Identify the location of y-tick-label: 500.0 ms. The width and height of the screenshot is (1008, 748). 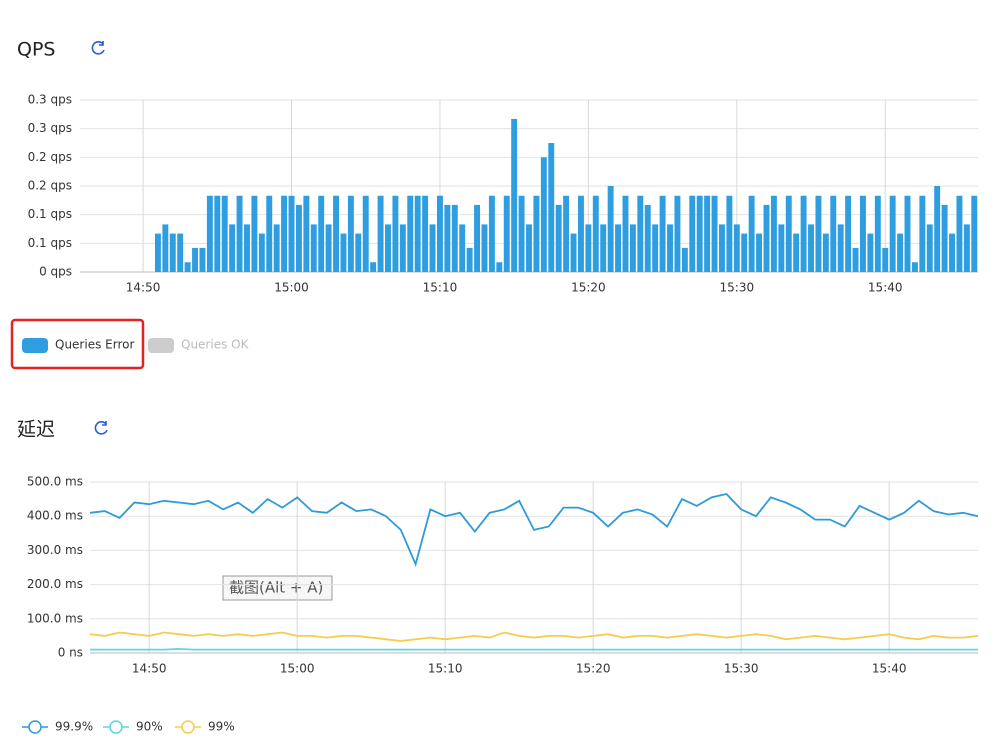
(55, 482).